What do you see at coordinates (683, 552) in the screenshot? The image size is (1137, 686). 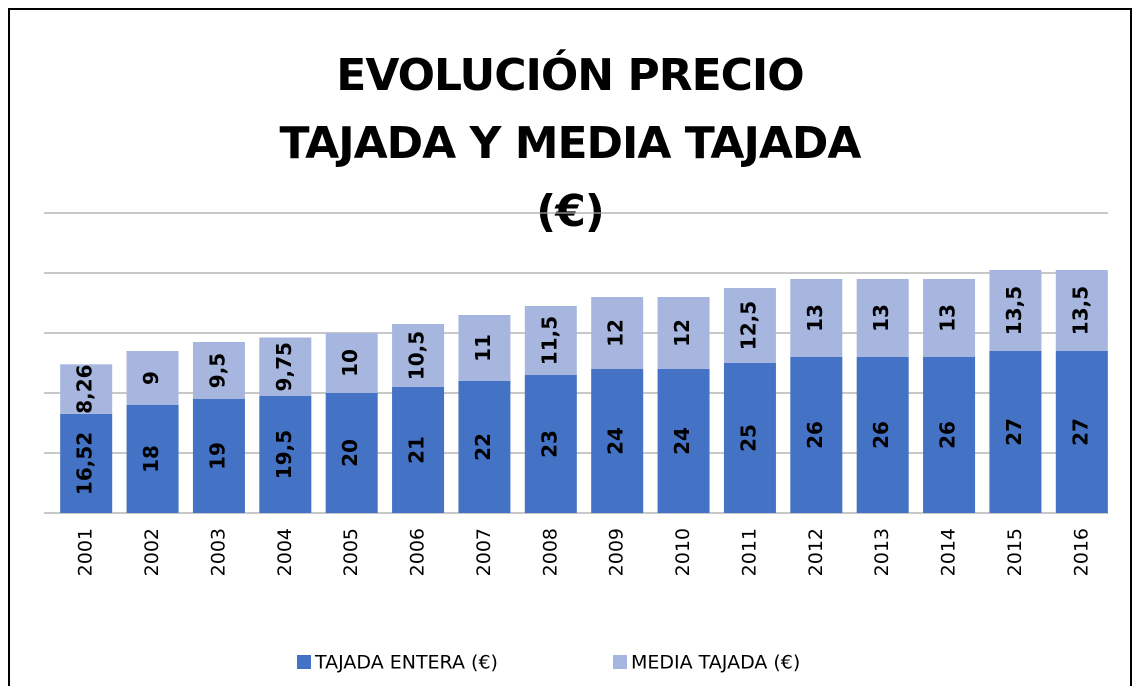 I see `x-tick-label: 2010` at bounding box center [683, 552].